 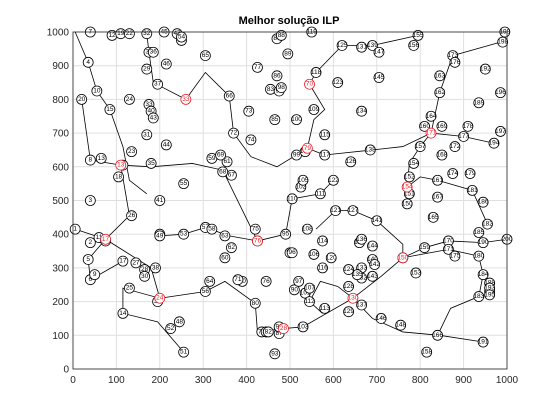 I want to click on node-label: 87, so click(x=280, y=333).